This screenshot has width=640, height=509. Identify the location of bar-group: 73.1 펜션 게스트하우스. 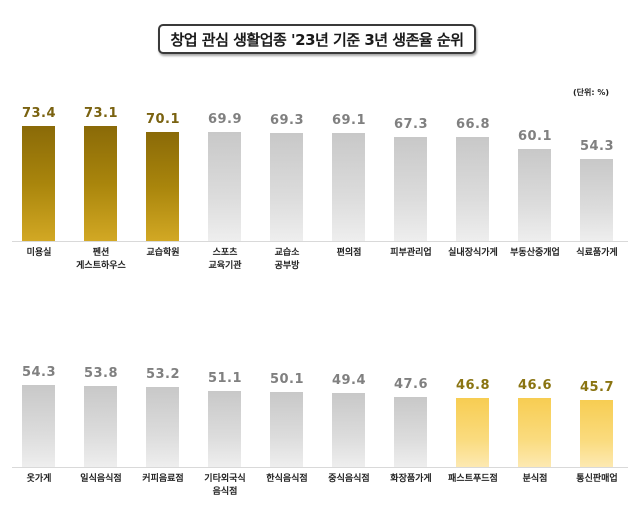
(101, 156).